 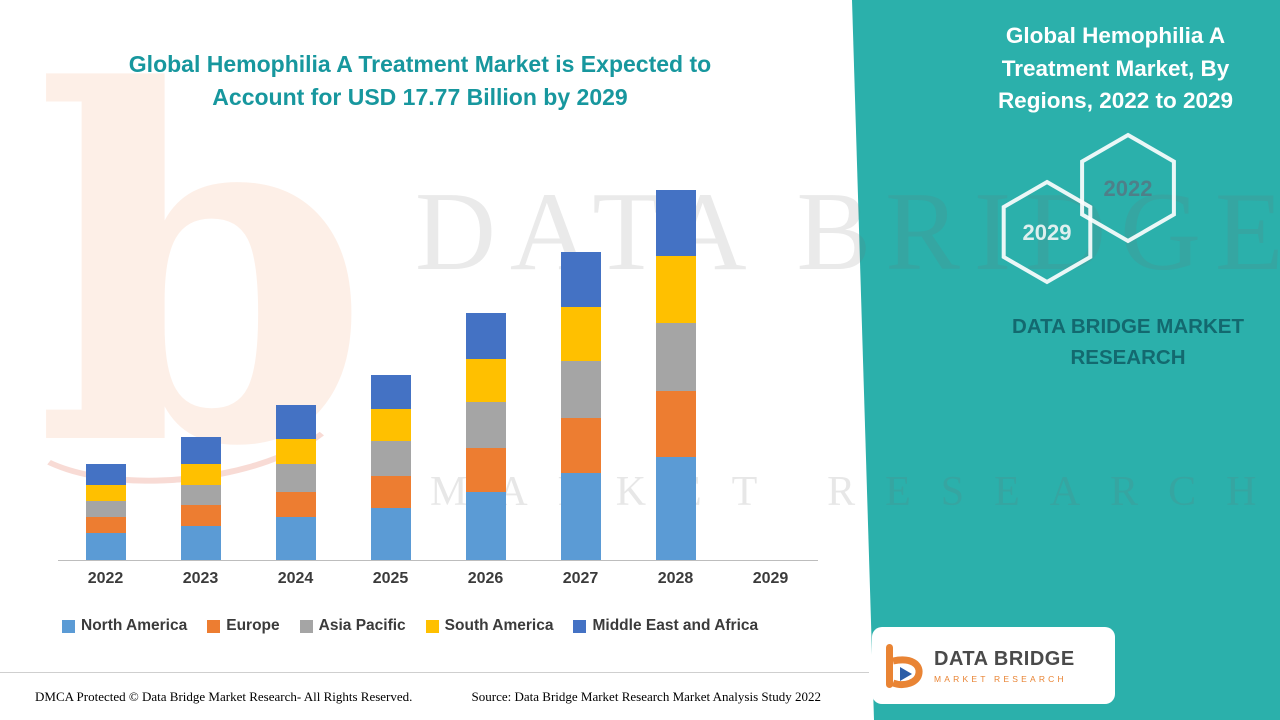 I want to click on bar-slot-2028, so click(x=675, y=375).